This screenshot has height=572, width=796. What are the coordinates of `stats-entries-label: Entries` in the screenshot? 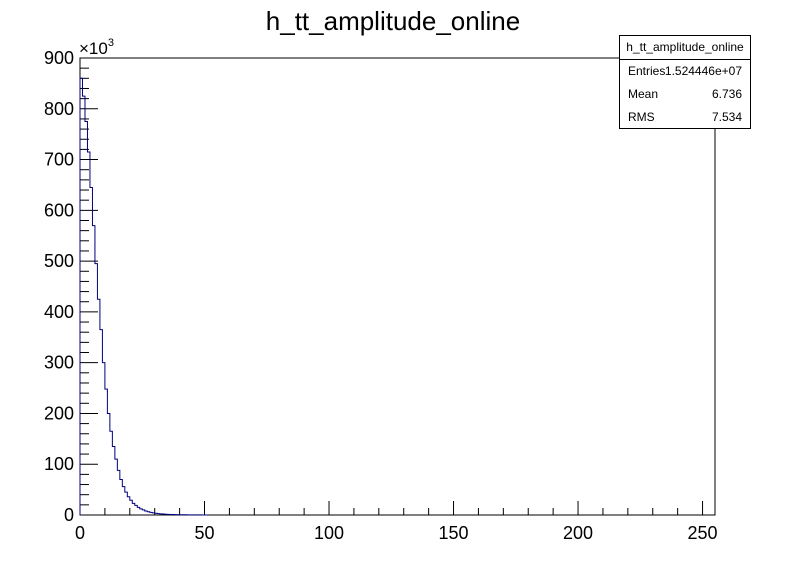 It's located at (647, 71).